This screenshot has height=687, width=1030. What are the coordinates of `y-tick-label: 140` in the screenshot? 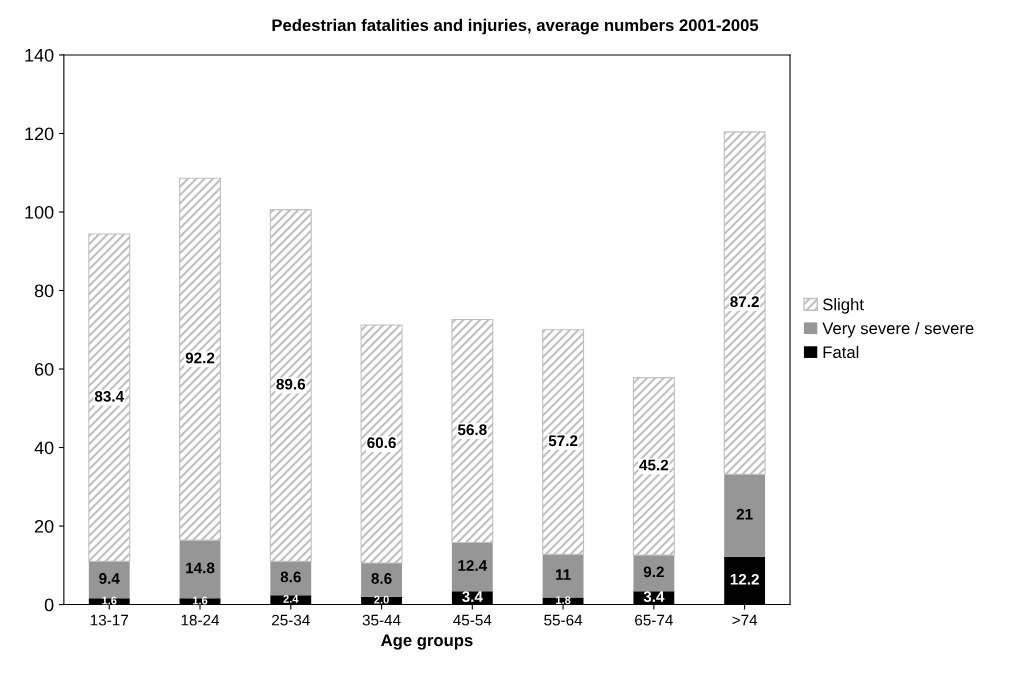 It's located at (39, 55).